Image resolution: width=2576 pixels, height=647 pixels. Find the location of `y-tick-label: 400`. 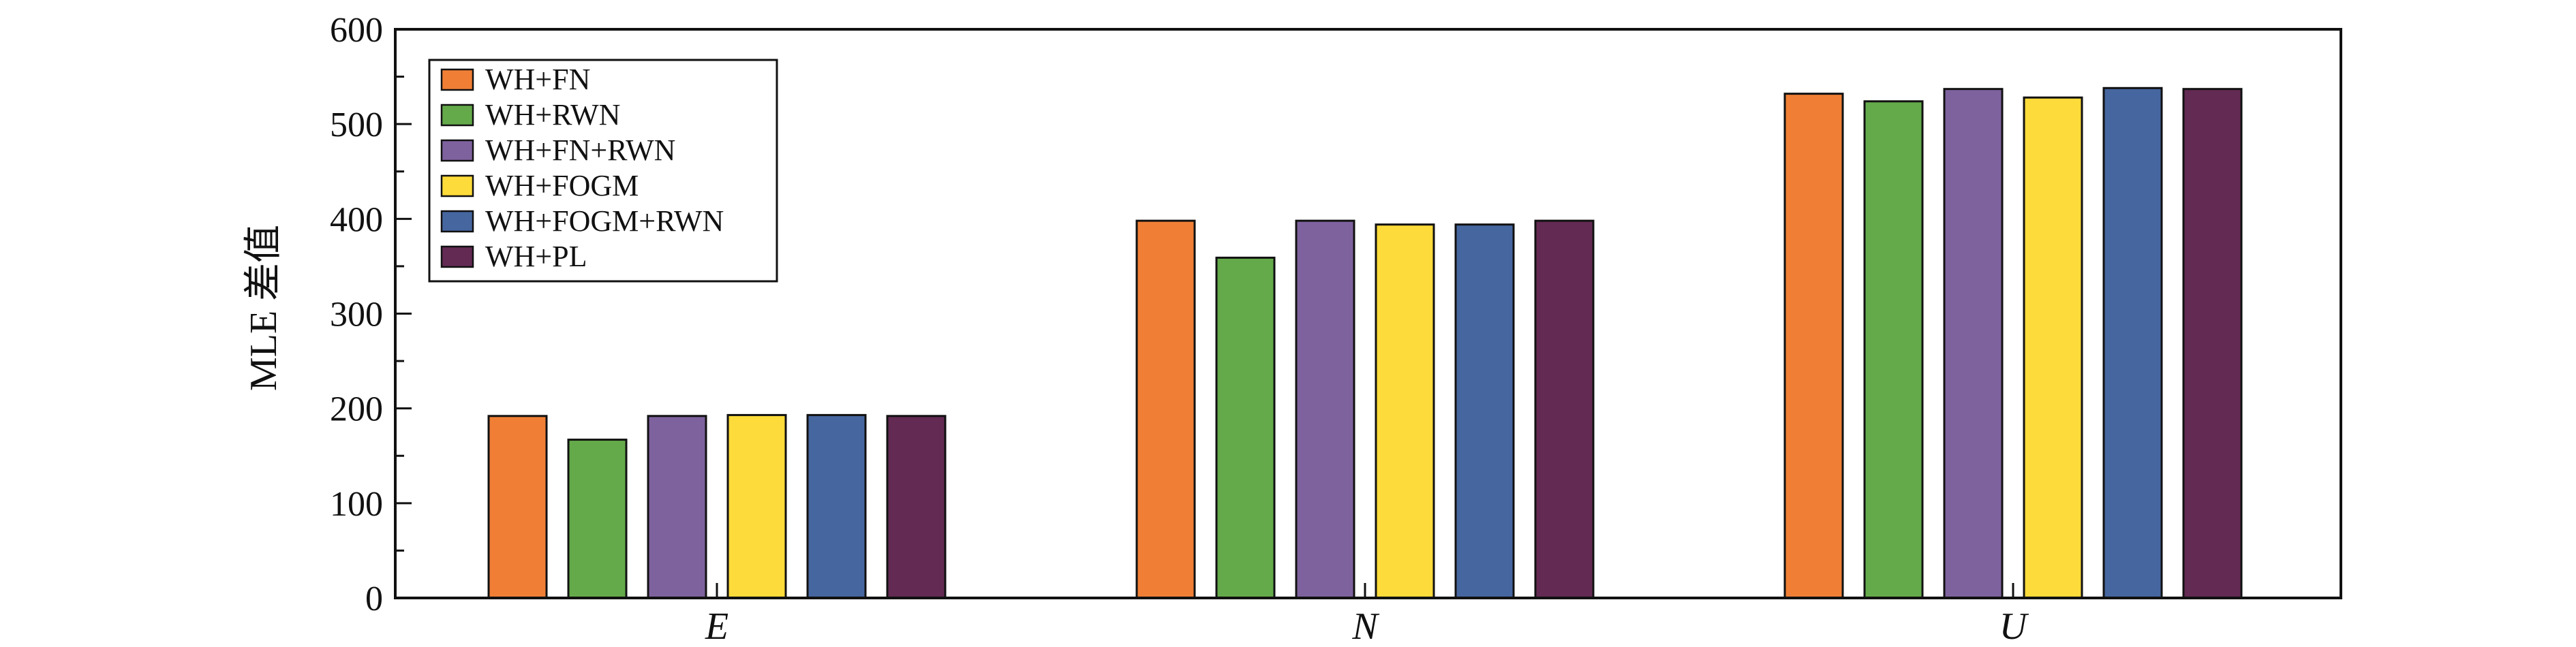

y-tick-label: 400 is located at coordinates (356, 219).